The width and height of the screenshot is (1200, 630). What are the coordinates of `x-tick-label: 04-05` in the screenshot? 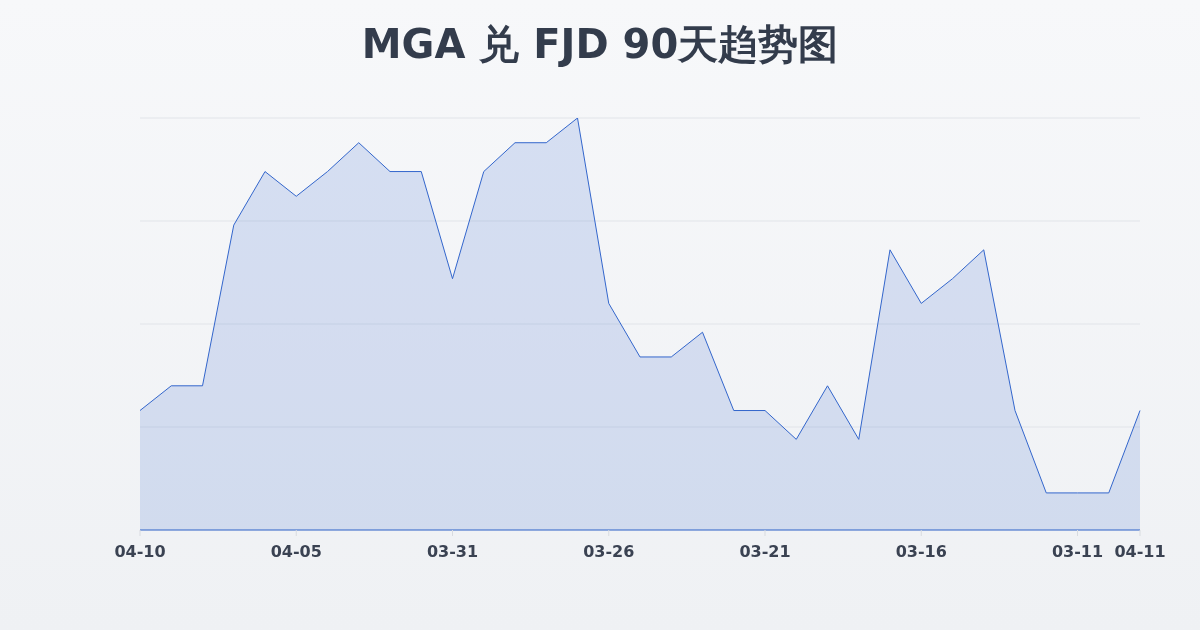 It's located at (296, 551).